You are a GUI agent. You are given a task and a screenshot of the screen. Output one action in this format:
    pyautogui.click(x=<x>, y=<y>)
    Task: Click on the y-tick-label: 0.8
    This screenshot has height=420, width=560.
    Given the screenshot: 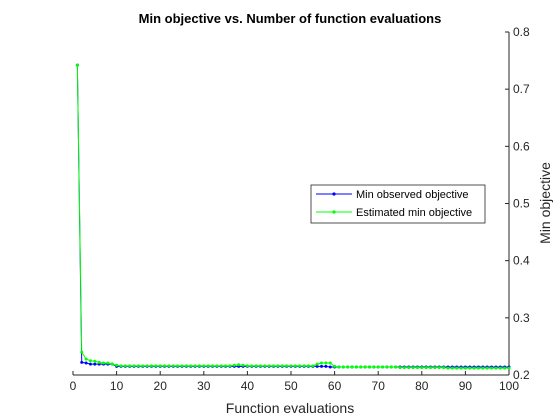 What is the action you would take?
    pyautogui.click(x=521, y=32)
    